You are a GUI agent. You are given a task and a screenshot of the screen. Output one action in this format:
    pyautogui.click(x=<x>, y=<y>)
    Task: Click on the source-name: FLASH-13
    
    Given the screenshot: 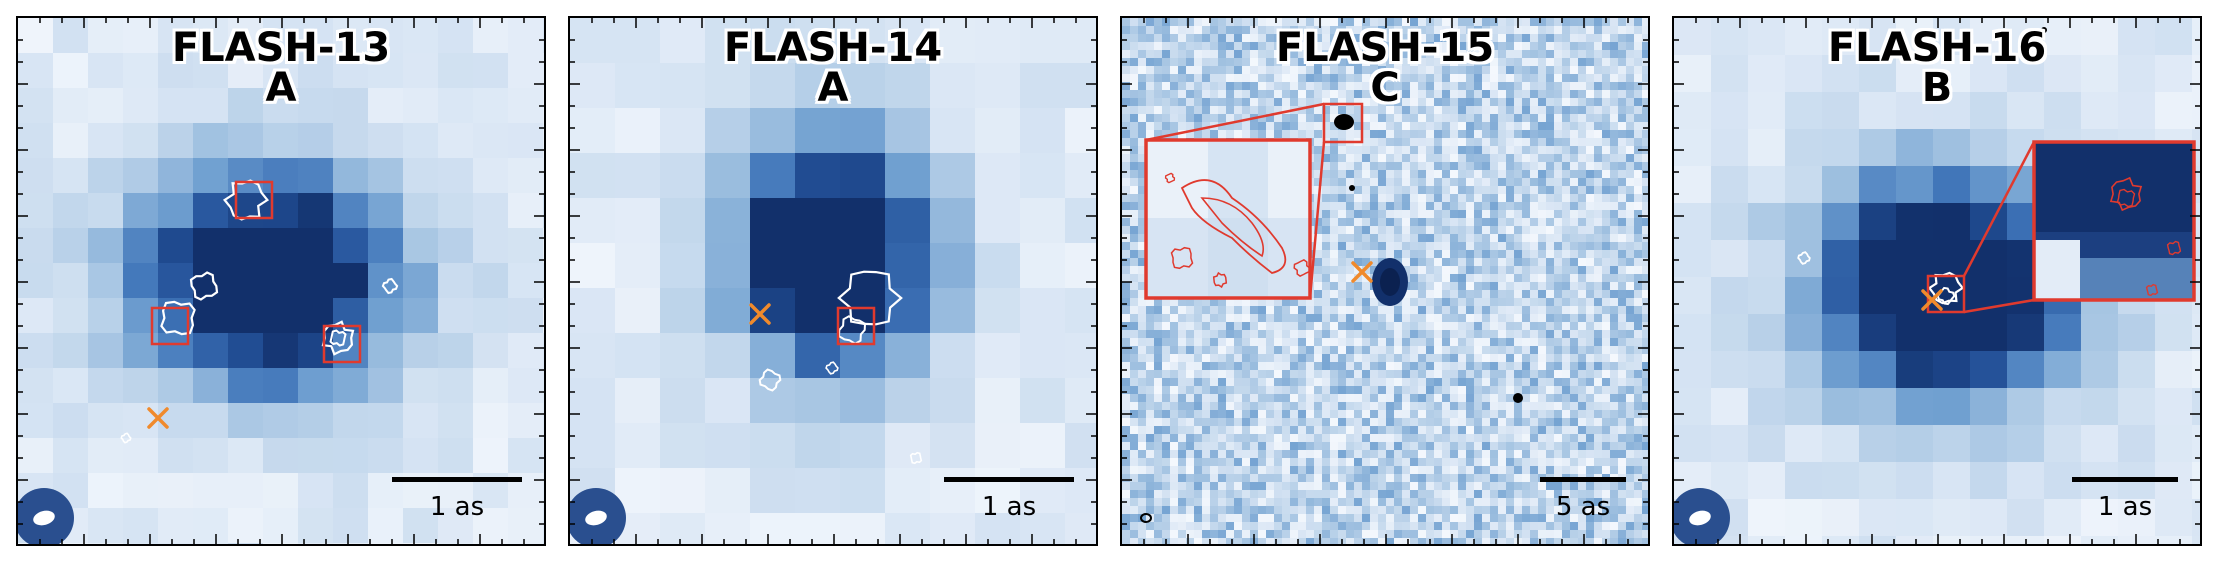 What is the action you would take?
    pyautogui.click(x=281, y=48)
    